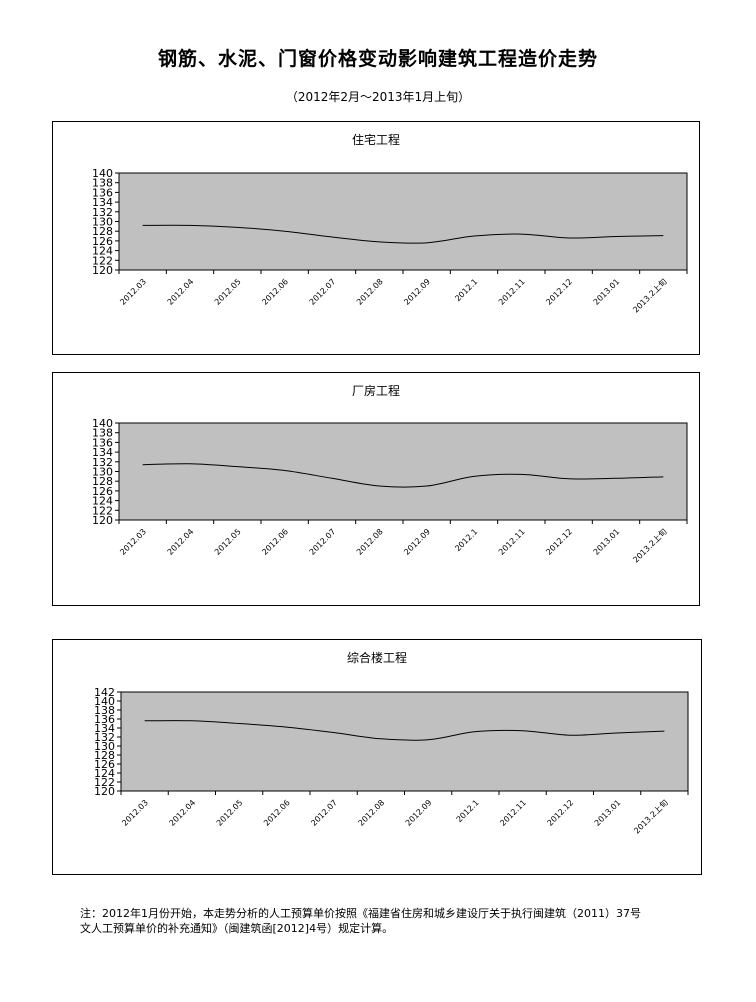 Image resolution: width=756 pixels, height=1002 pixels. Describe the element at coordinates (376, 390) in the screenshot. I see `chart-title: 厂房工程` at that location.